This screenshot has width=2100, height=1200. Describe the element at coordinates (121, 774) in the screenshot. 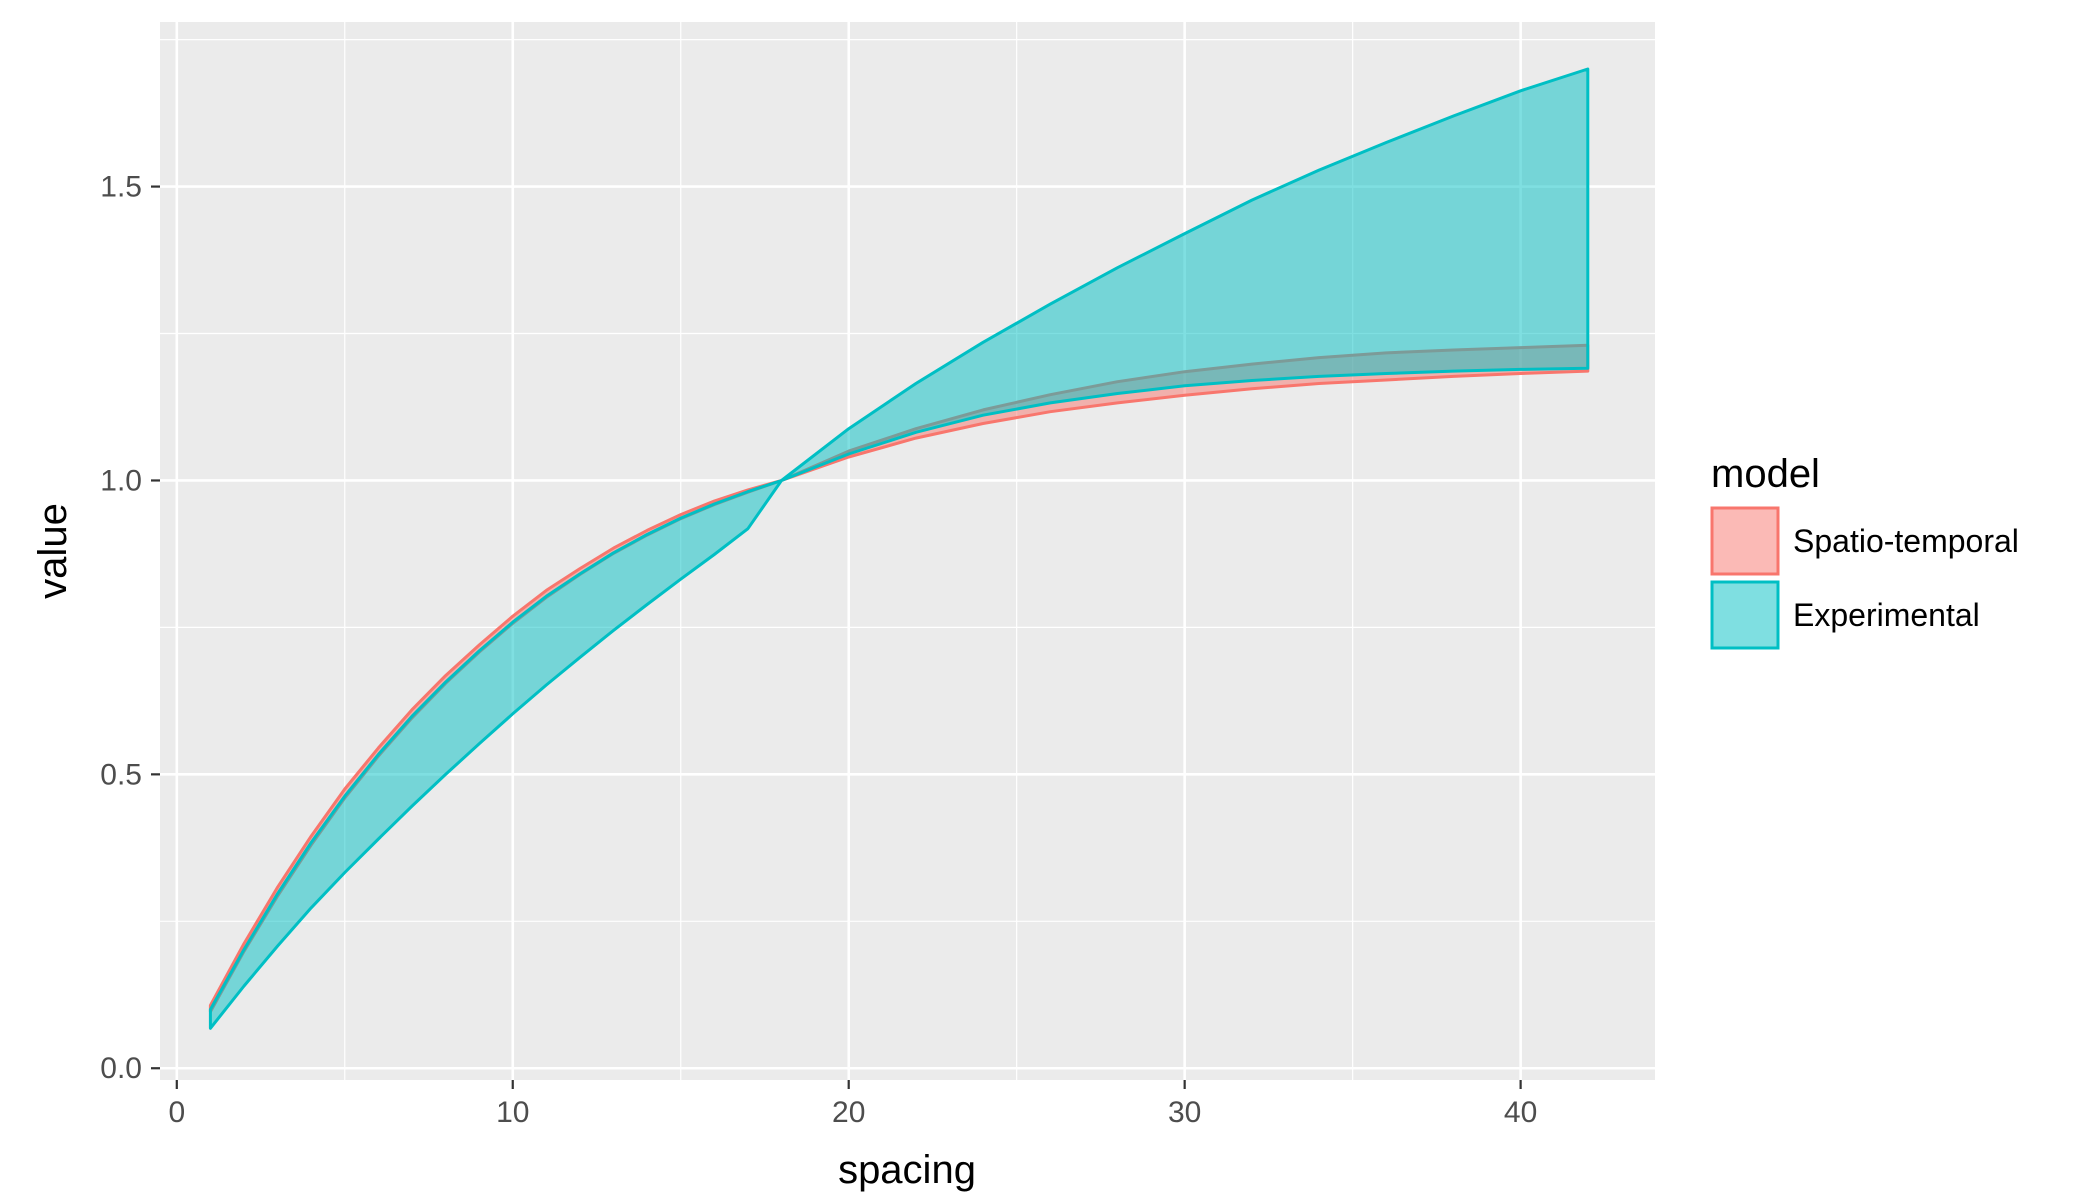

I see `y-tick-label: 0.5` at that location.